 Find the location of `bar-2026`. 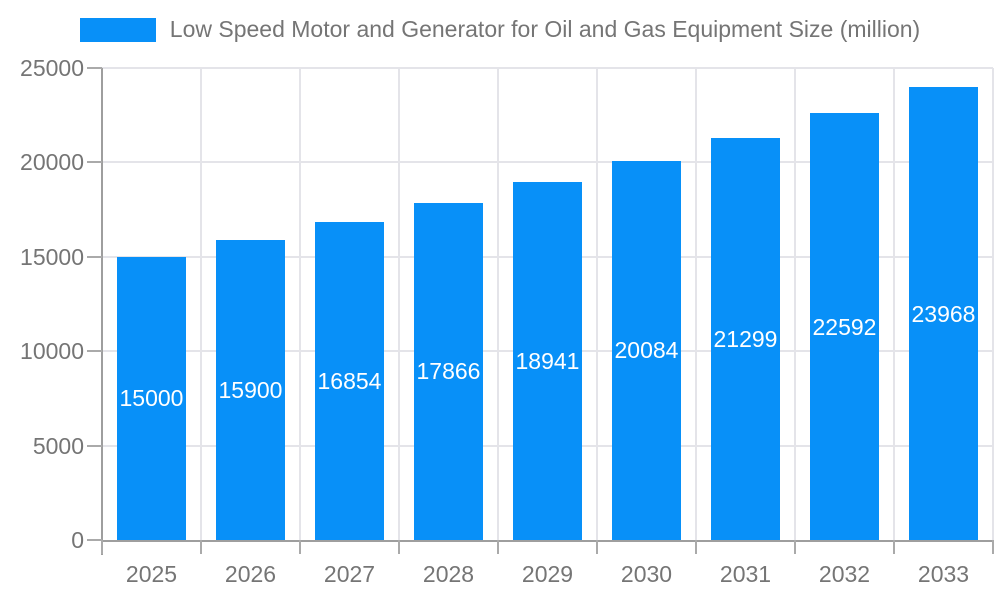

bar-2026 is located at coordinates (250, 389).